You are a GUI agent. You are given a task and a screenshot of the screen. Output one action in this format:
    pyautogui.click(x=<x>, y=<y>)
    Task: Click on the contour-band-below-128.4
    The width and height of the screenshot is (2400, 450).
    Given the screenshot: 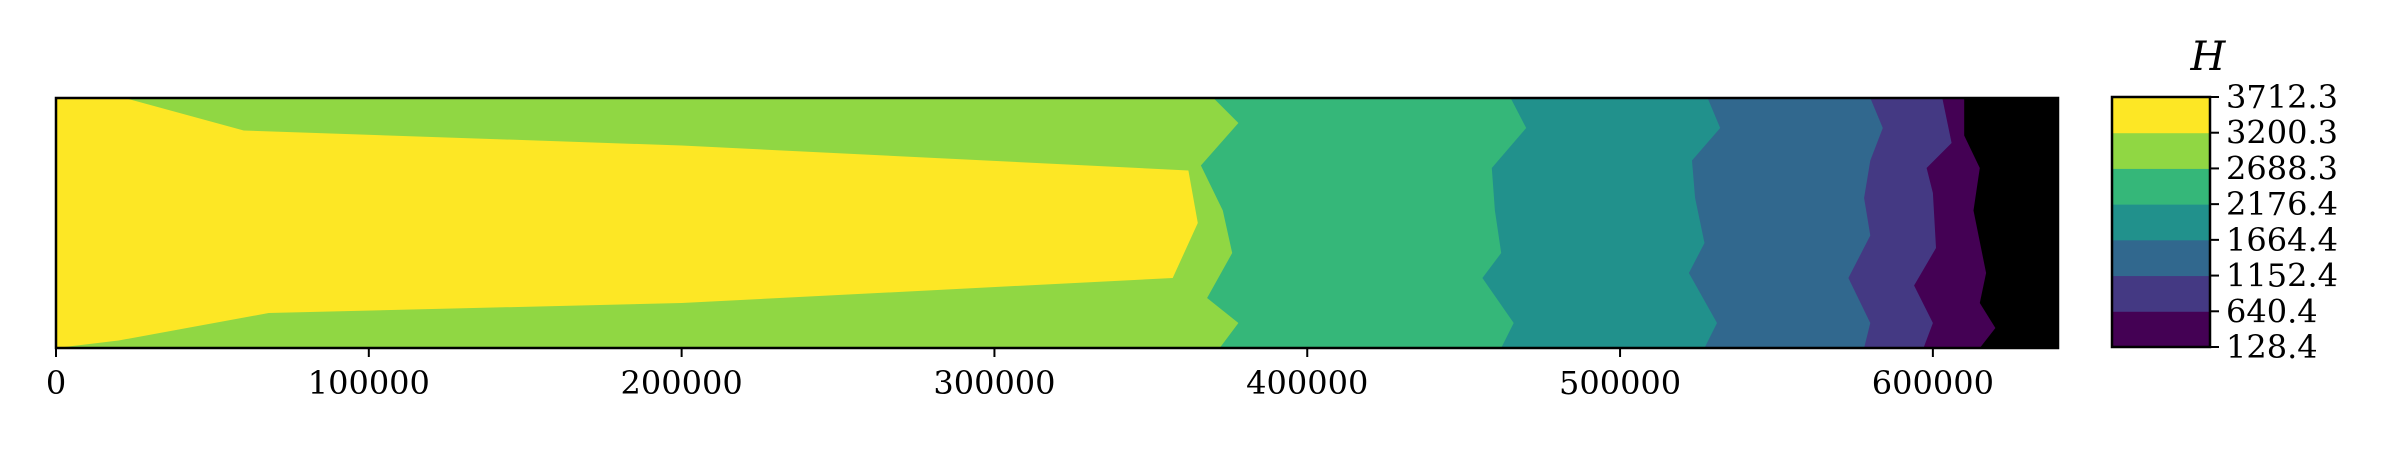 What is the action you would take?
    pyautogui.click(x=2011, y=223)
    